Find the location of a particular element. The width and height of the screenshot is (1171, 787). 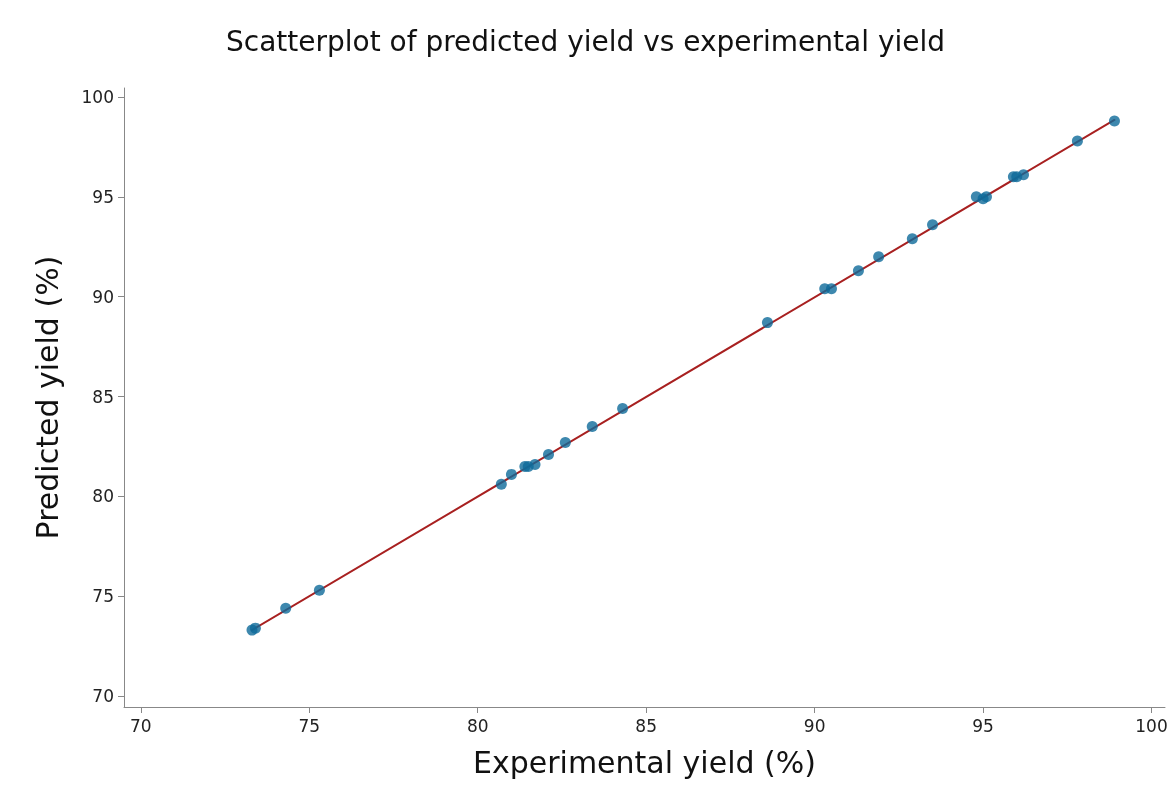

y-tick-label: 95 is located at coordinates (103, 196).